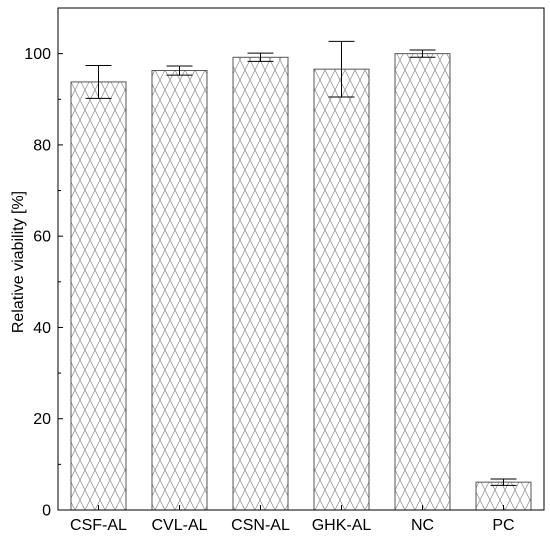 The width and height of the screenshot is (550, 536). What do you see at coordinates (42, 145) in the screenshot?
I see `y-tick-label: 80` at bounding box center [42, 145].